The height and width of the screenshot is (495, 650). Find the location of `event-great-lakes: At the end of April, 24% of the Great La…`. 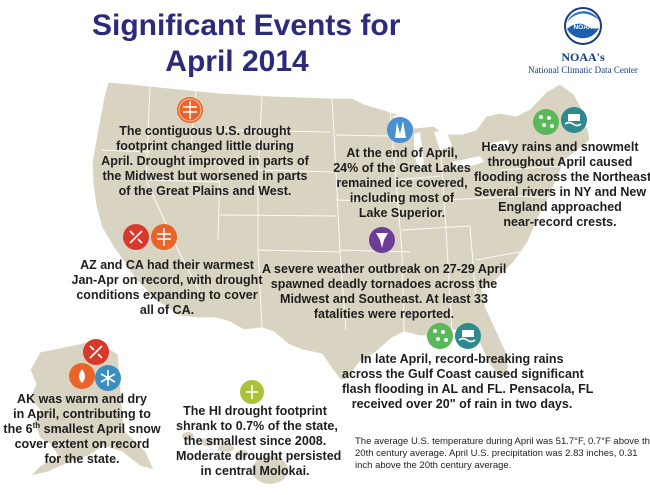

event-great-lakes: At the end of April, 24% of the Great La… is located at coordinates (402, 183).